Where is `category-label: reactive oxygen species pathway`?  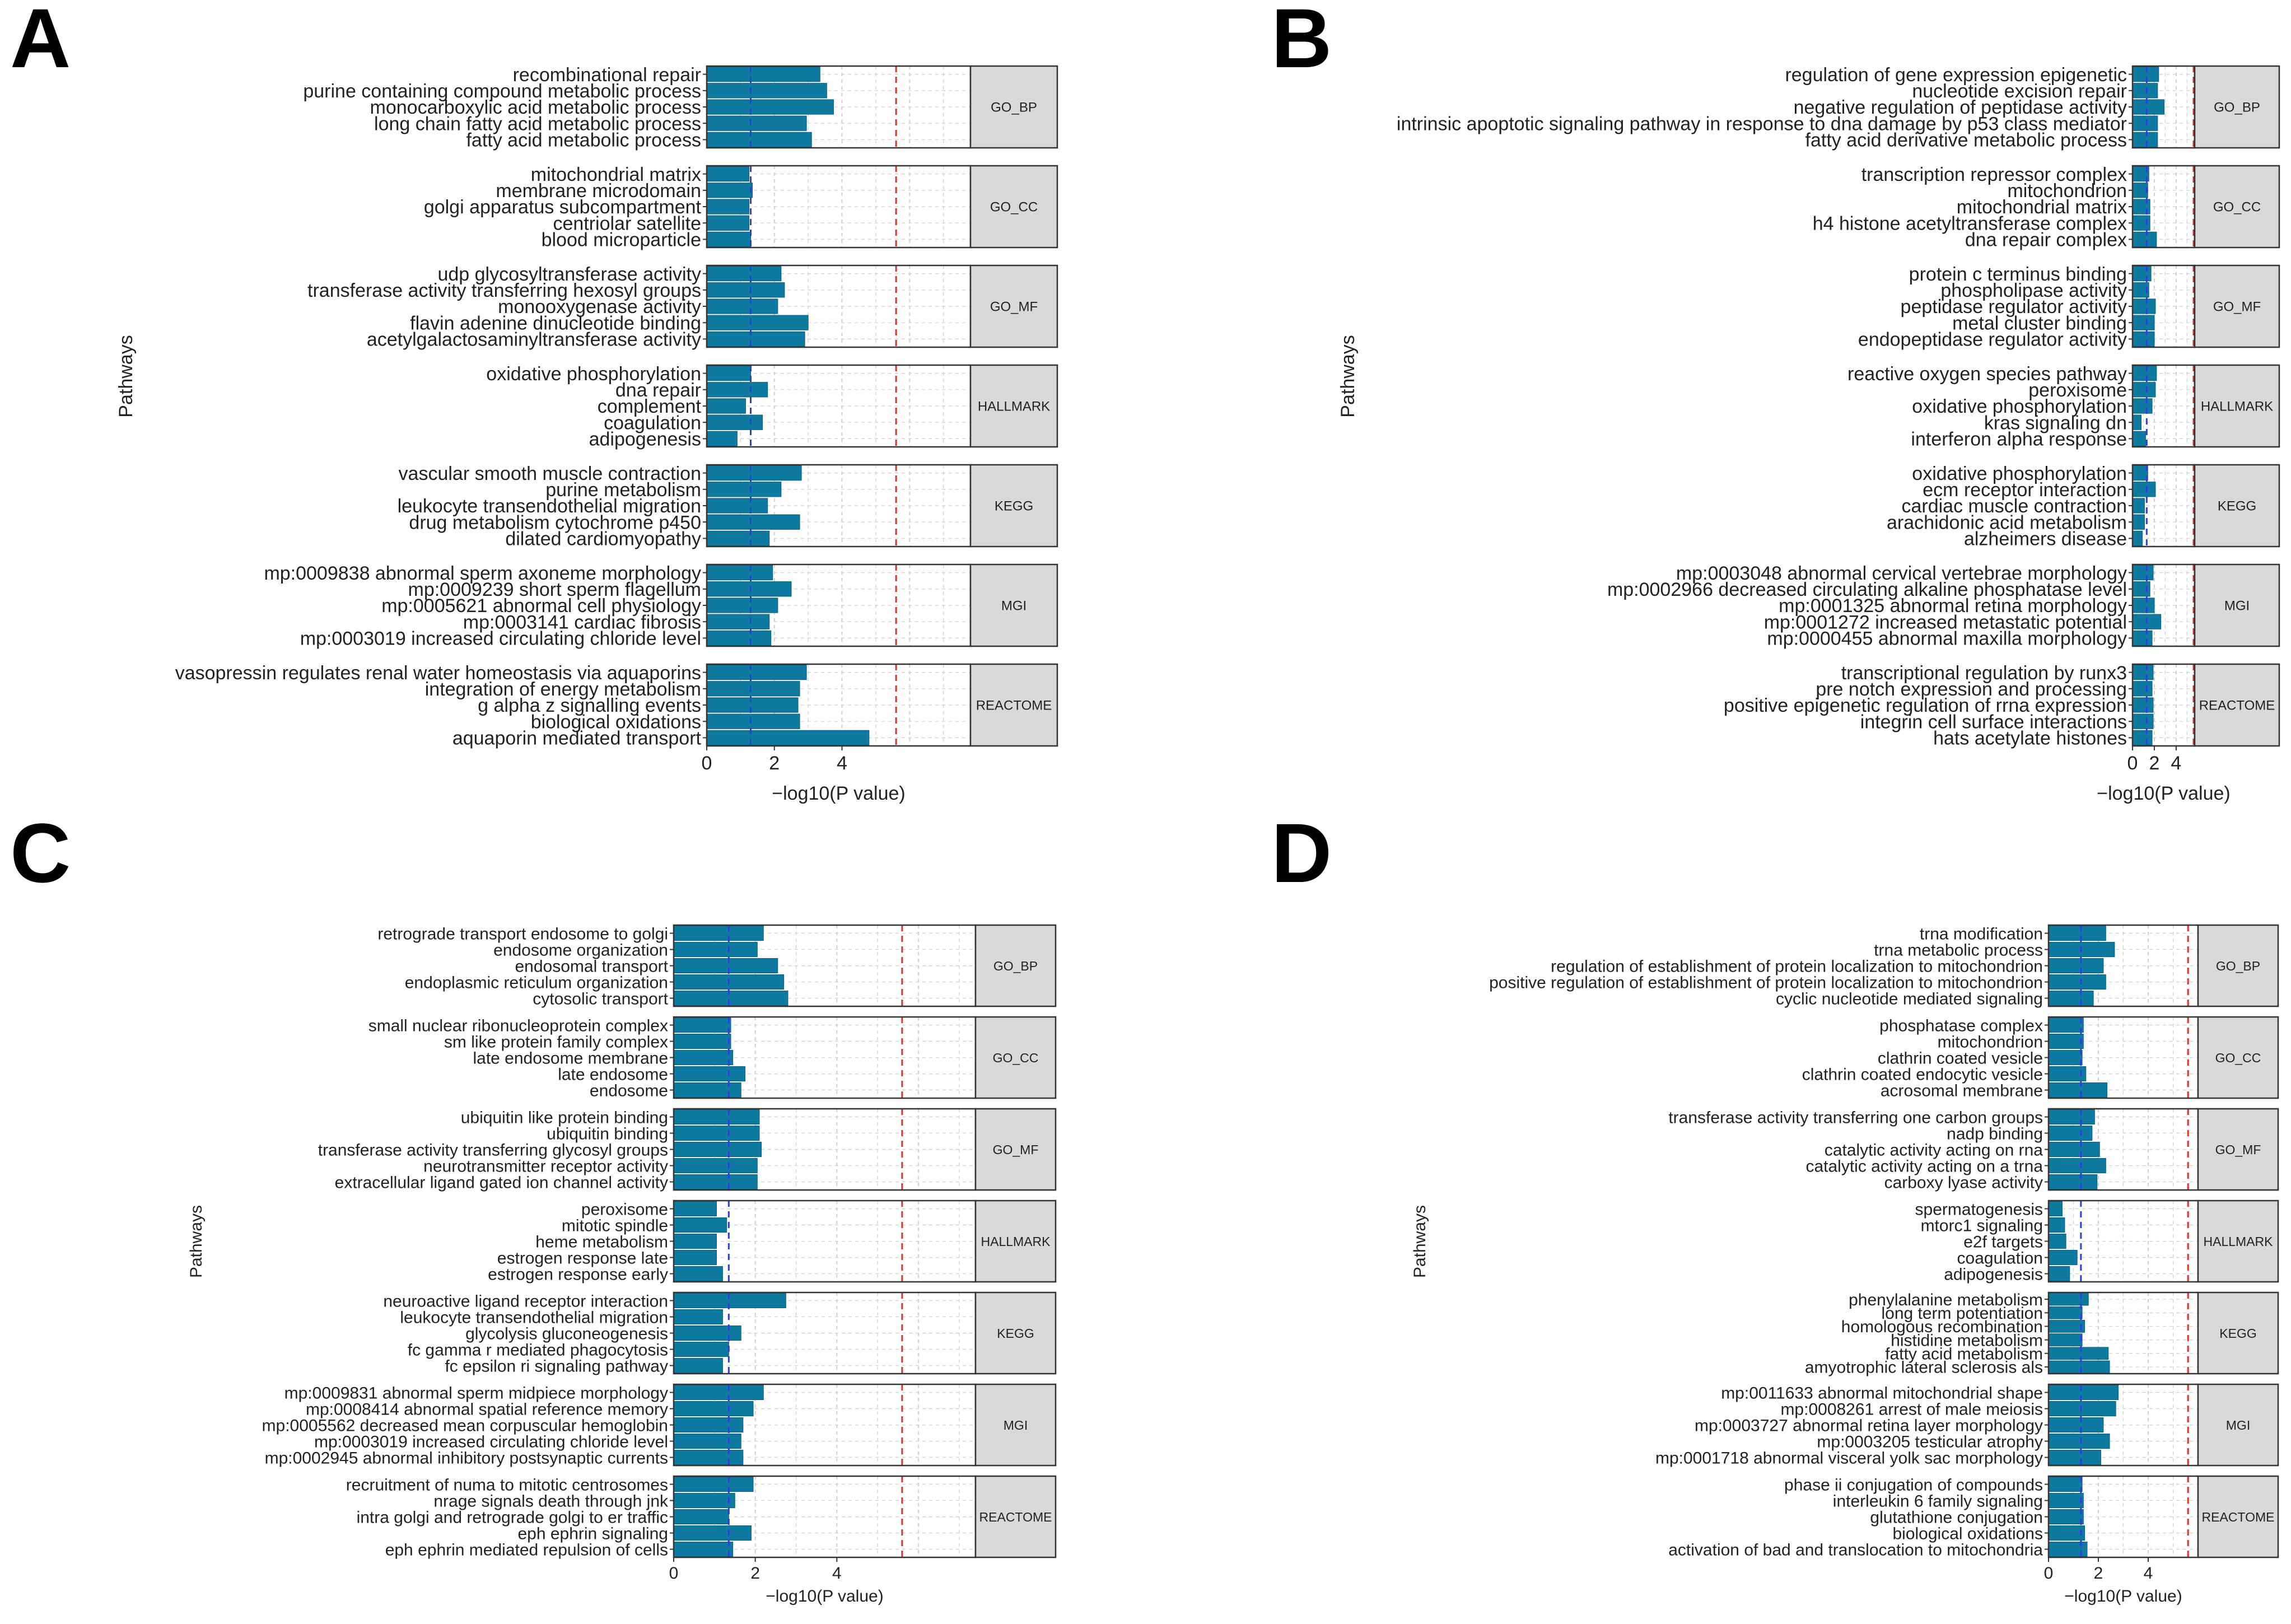
category-label: reactive oxygen species pathway is located at coordinates (1987, 374).